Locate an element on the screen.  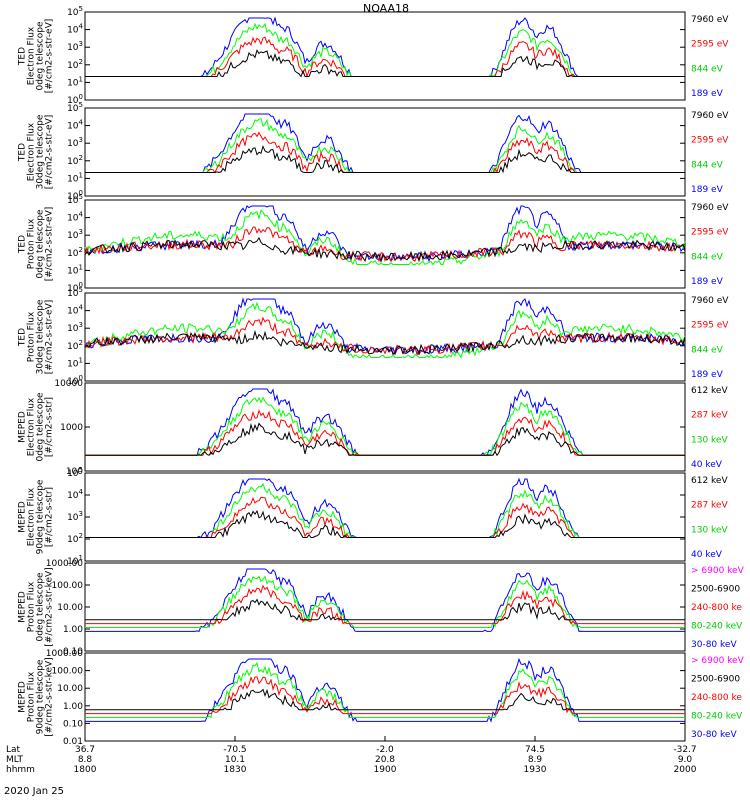
legend-entry: 80-240 keV is located at coordinates (717, 627).